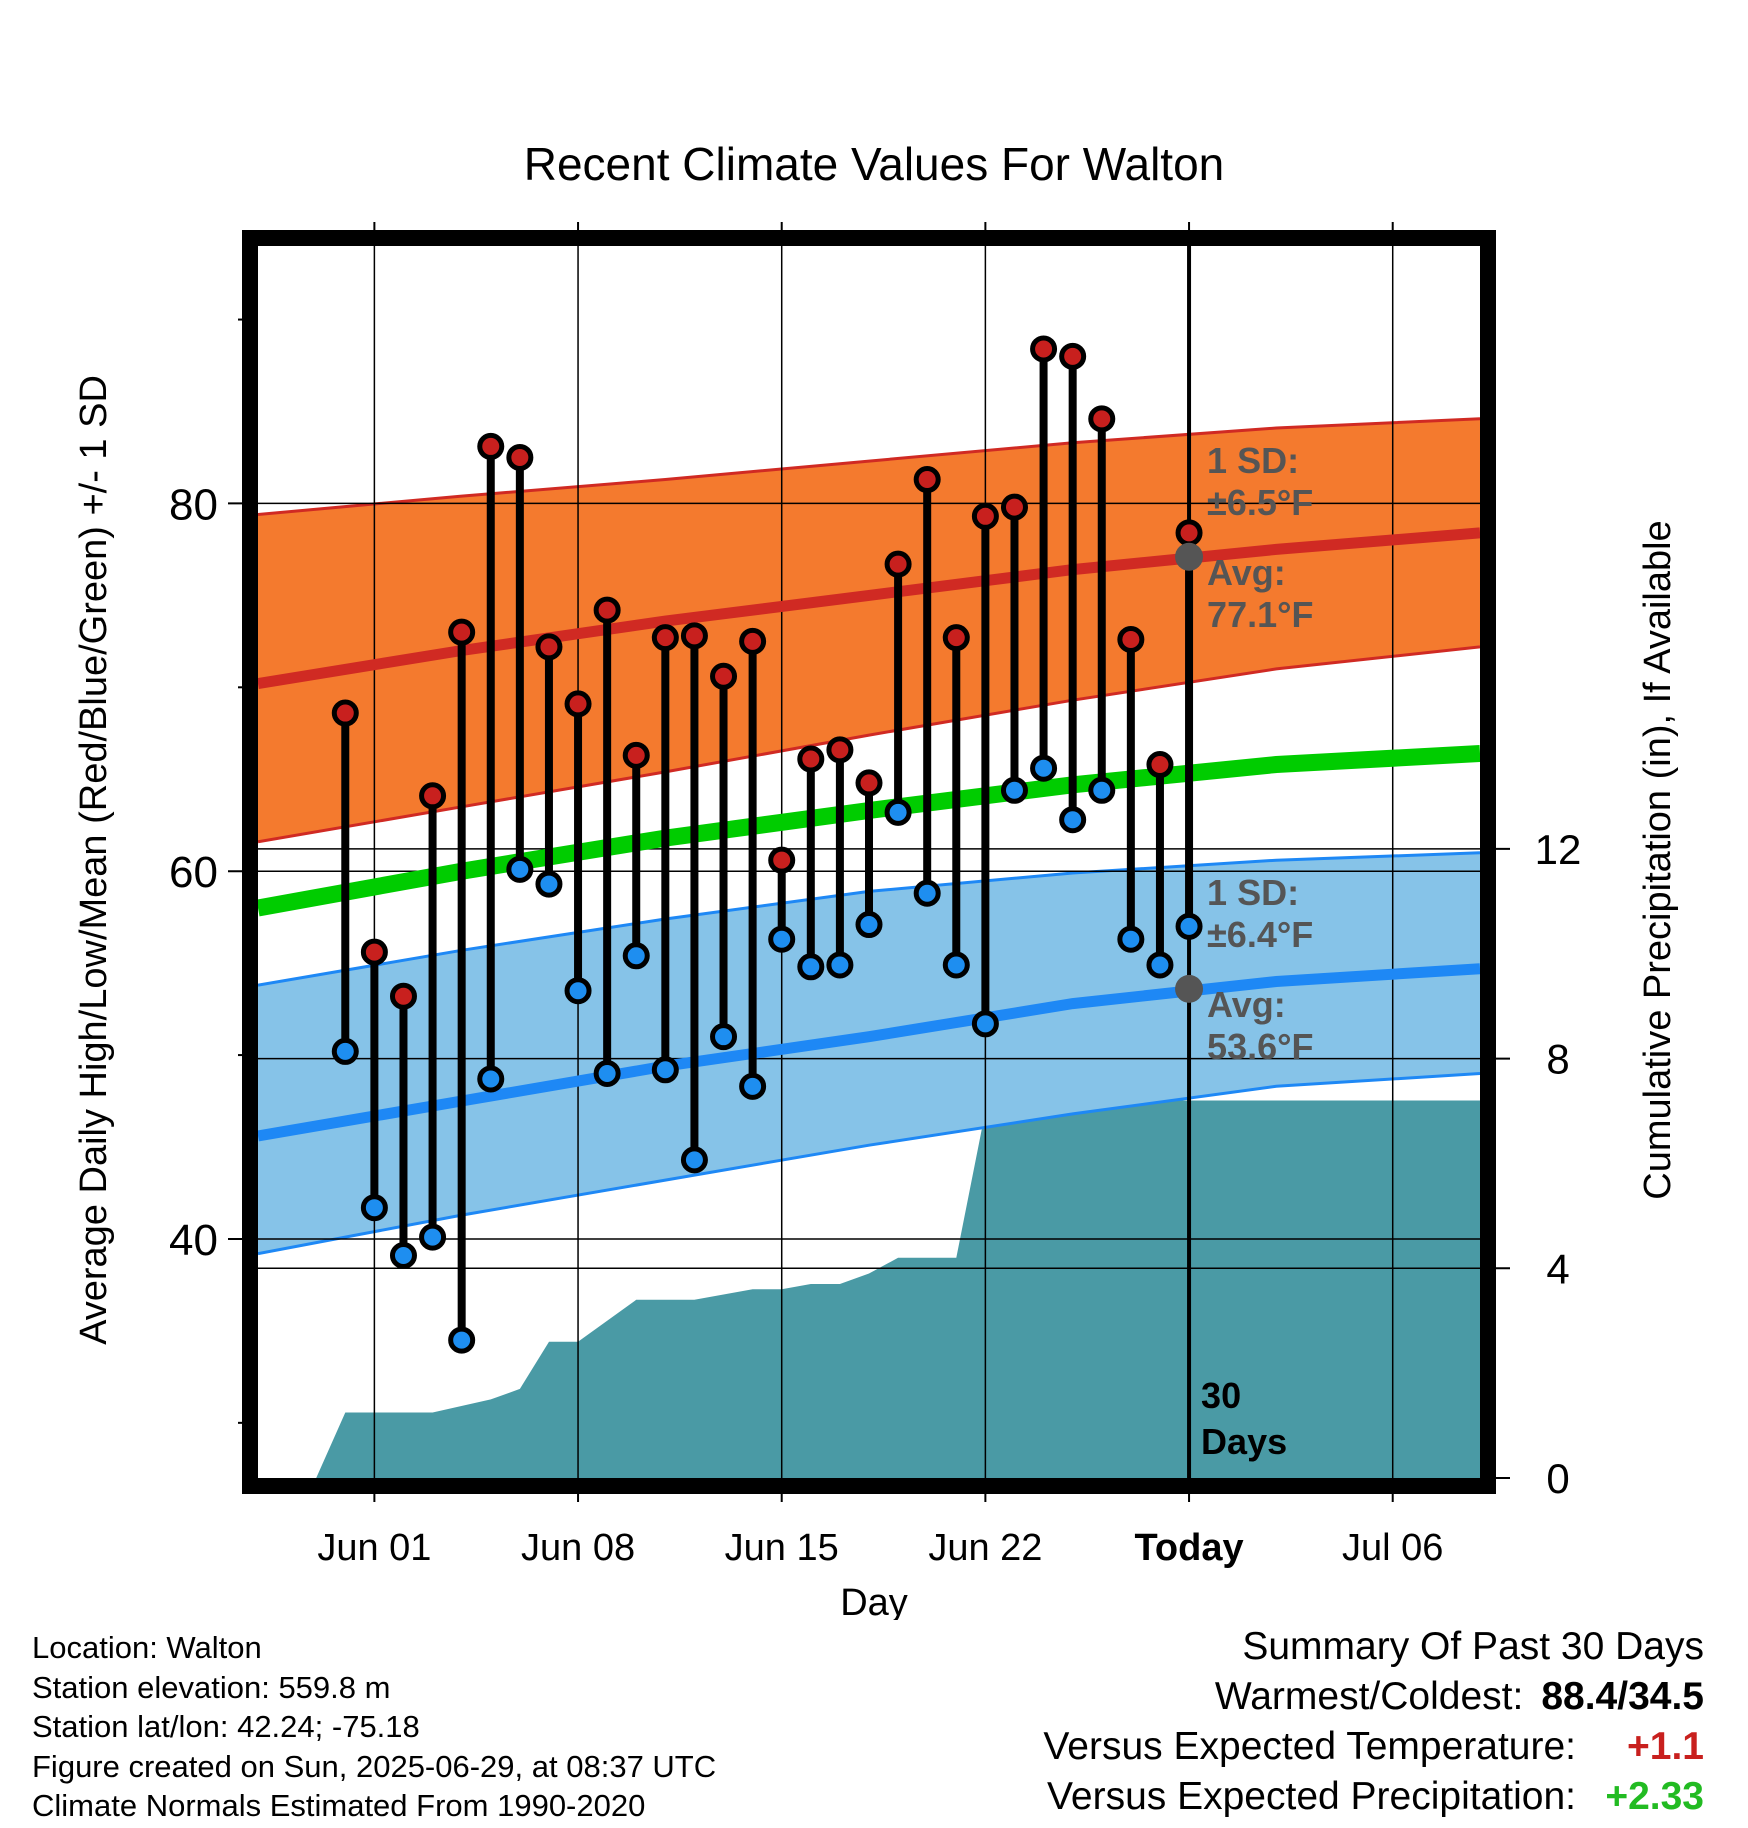 The height and width of the screenshot is (1828, 1748). Describe the element at coordinates (1189, 988) in the screenshot. I see `low-avg-marker` at that location.